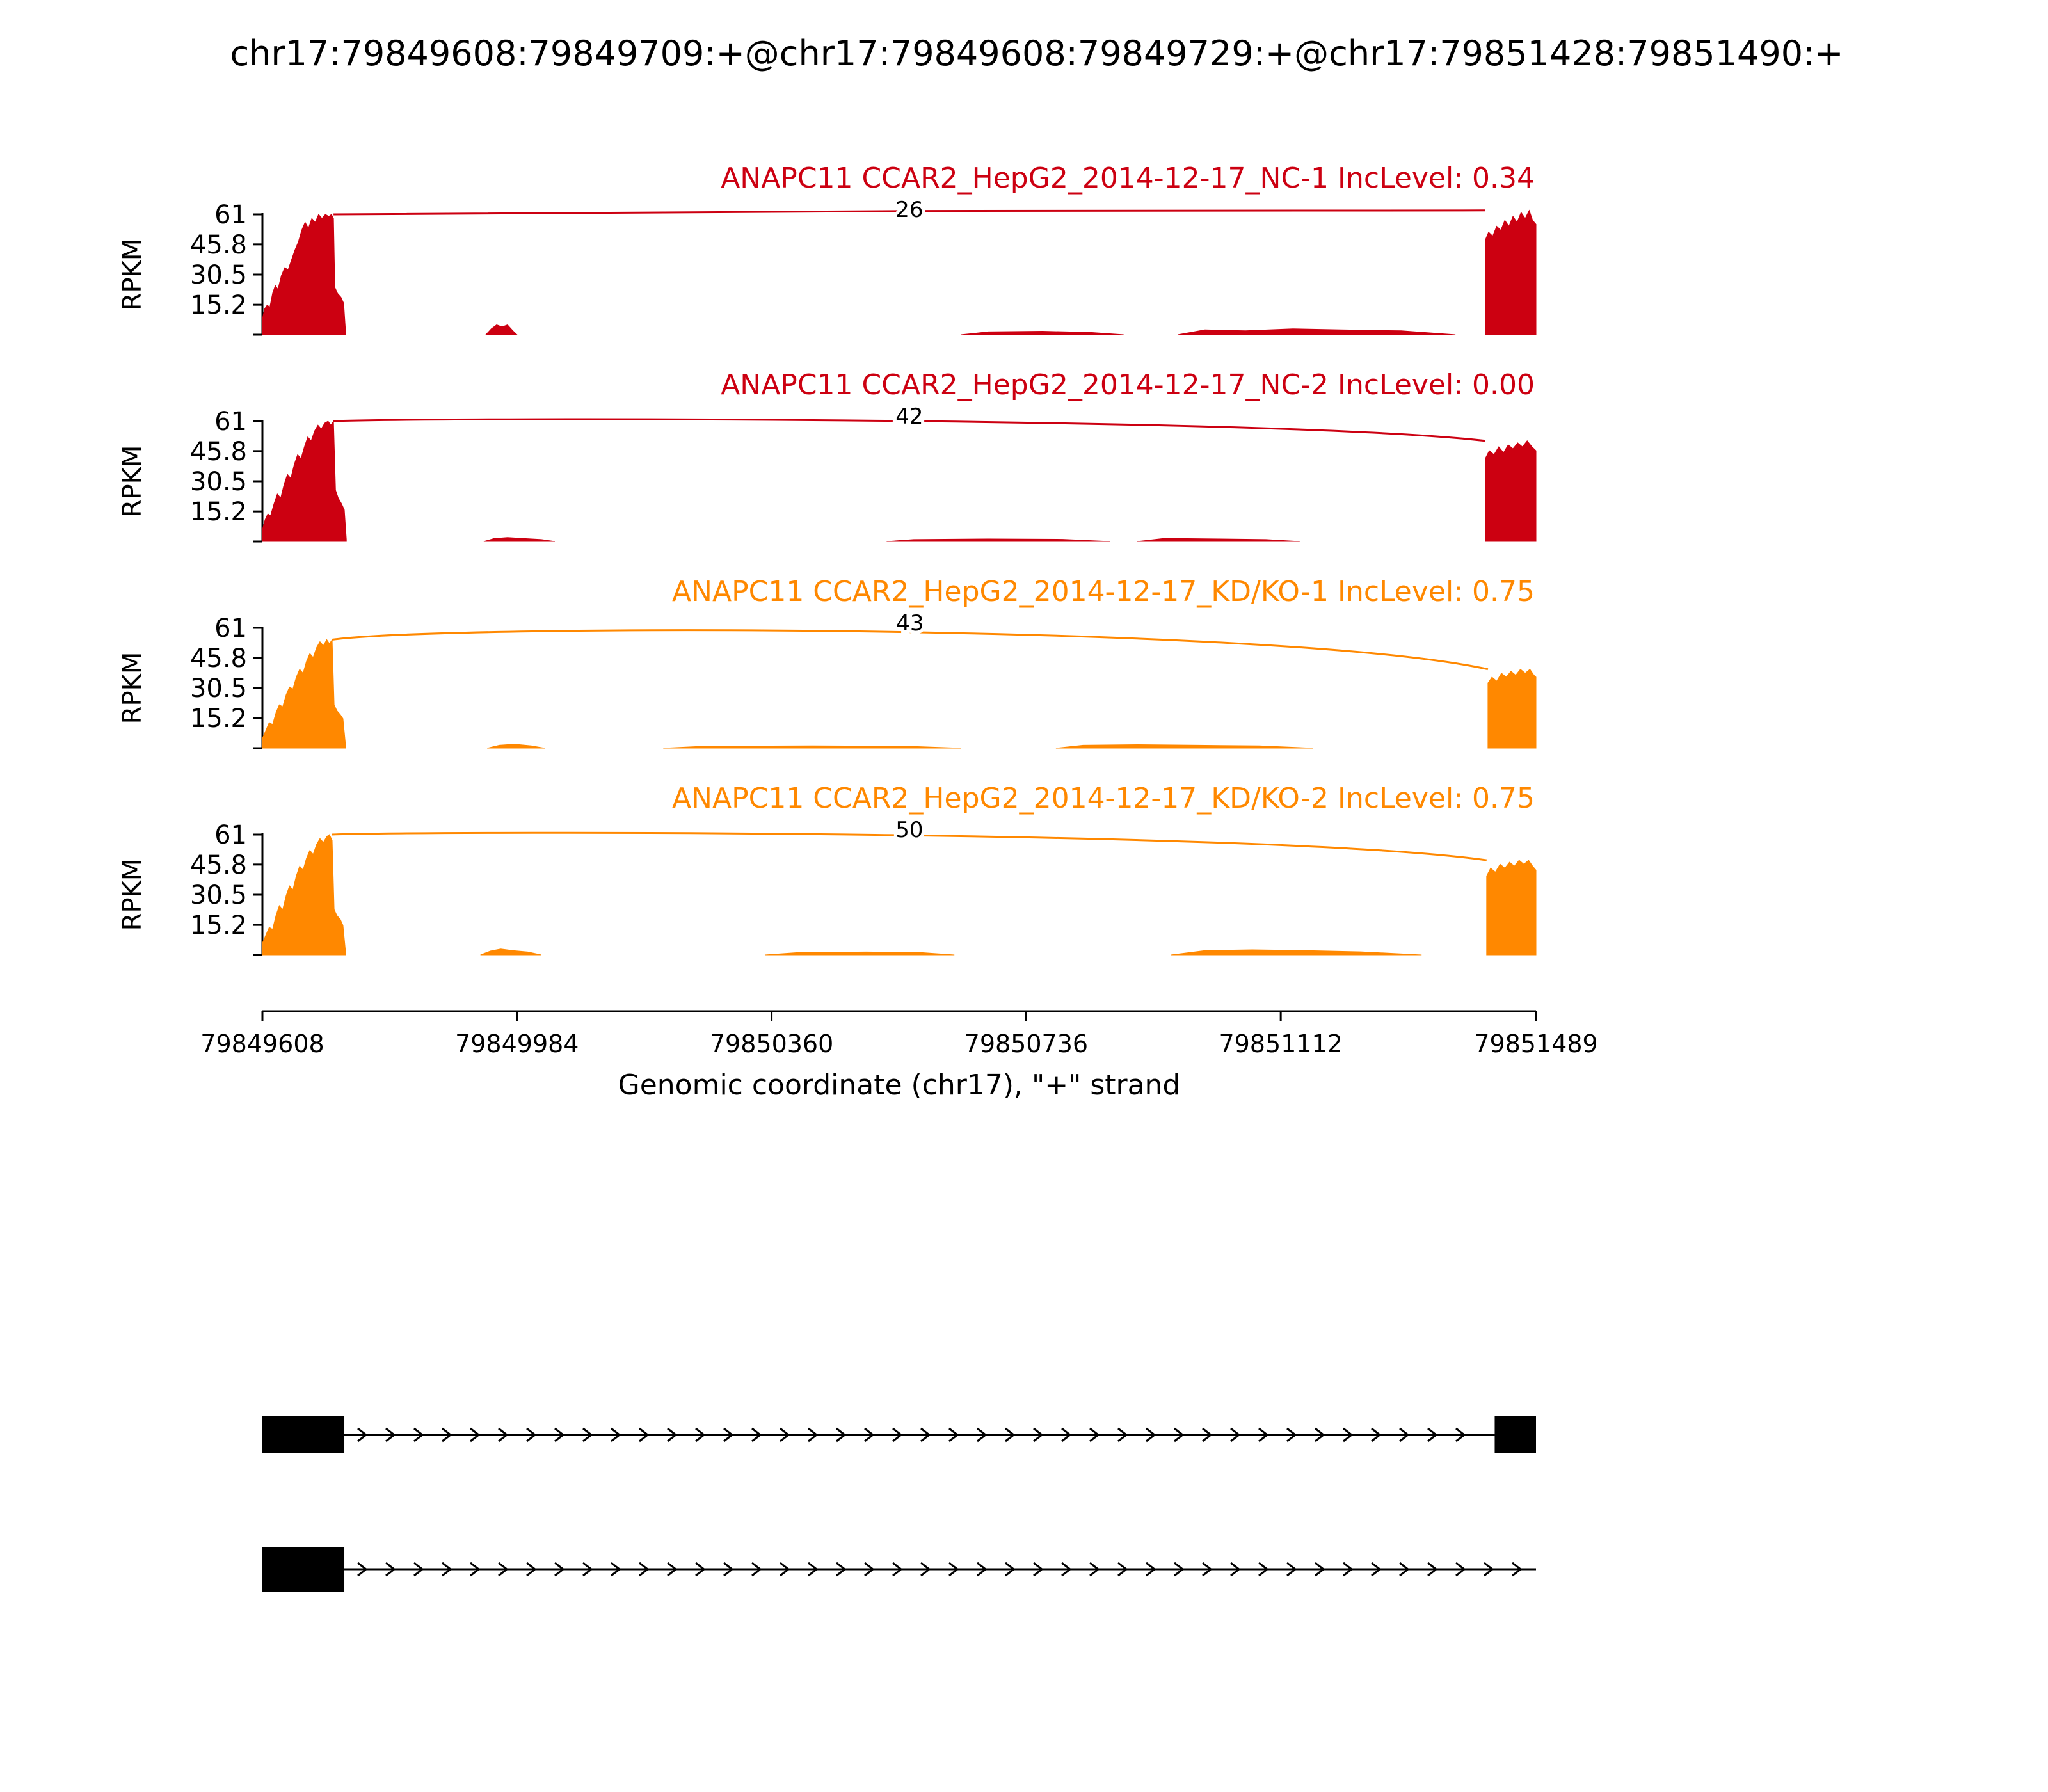  Describe the element at coordinates (1280, 1044) in the screenshot. I see `x-tick-label: 79851112` at that location.